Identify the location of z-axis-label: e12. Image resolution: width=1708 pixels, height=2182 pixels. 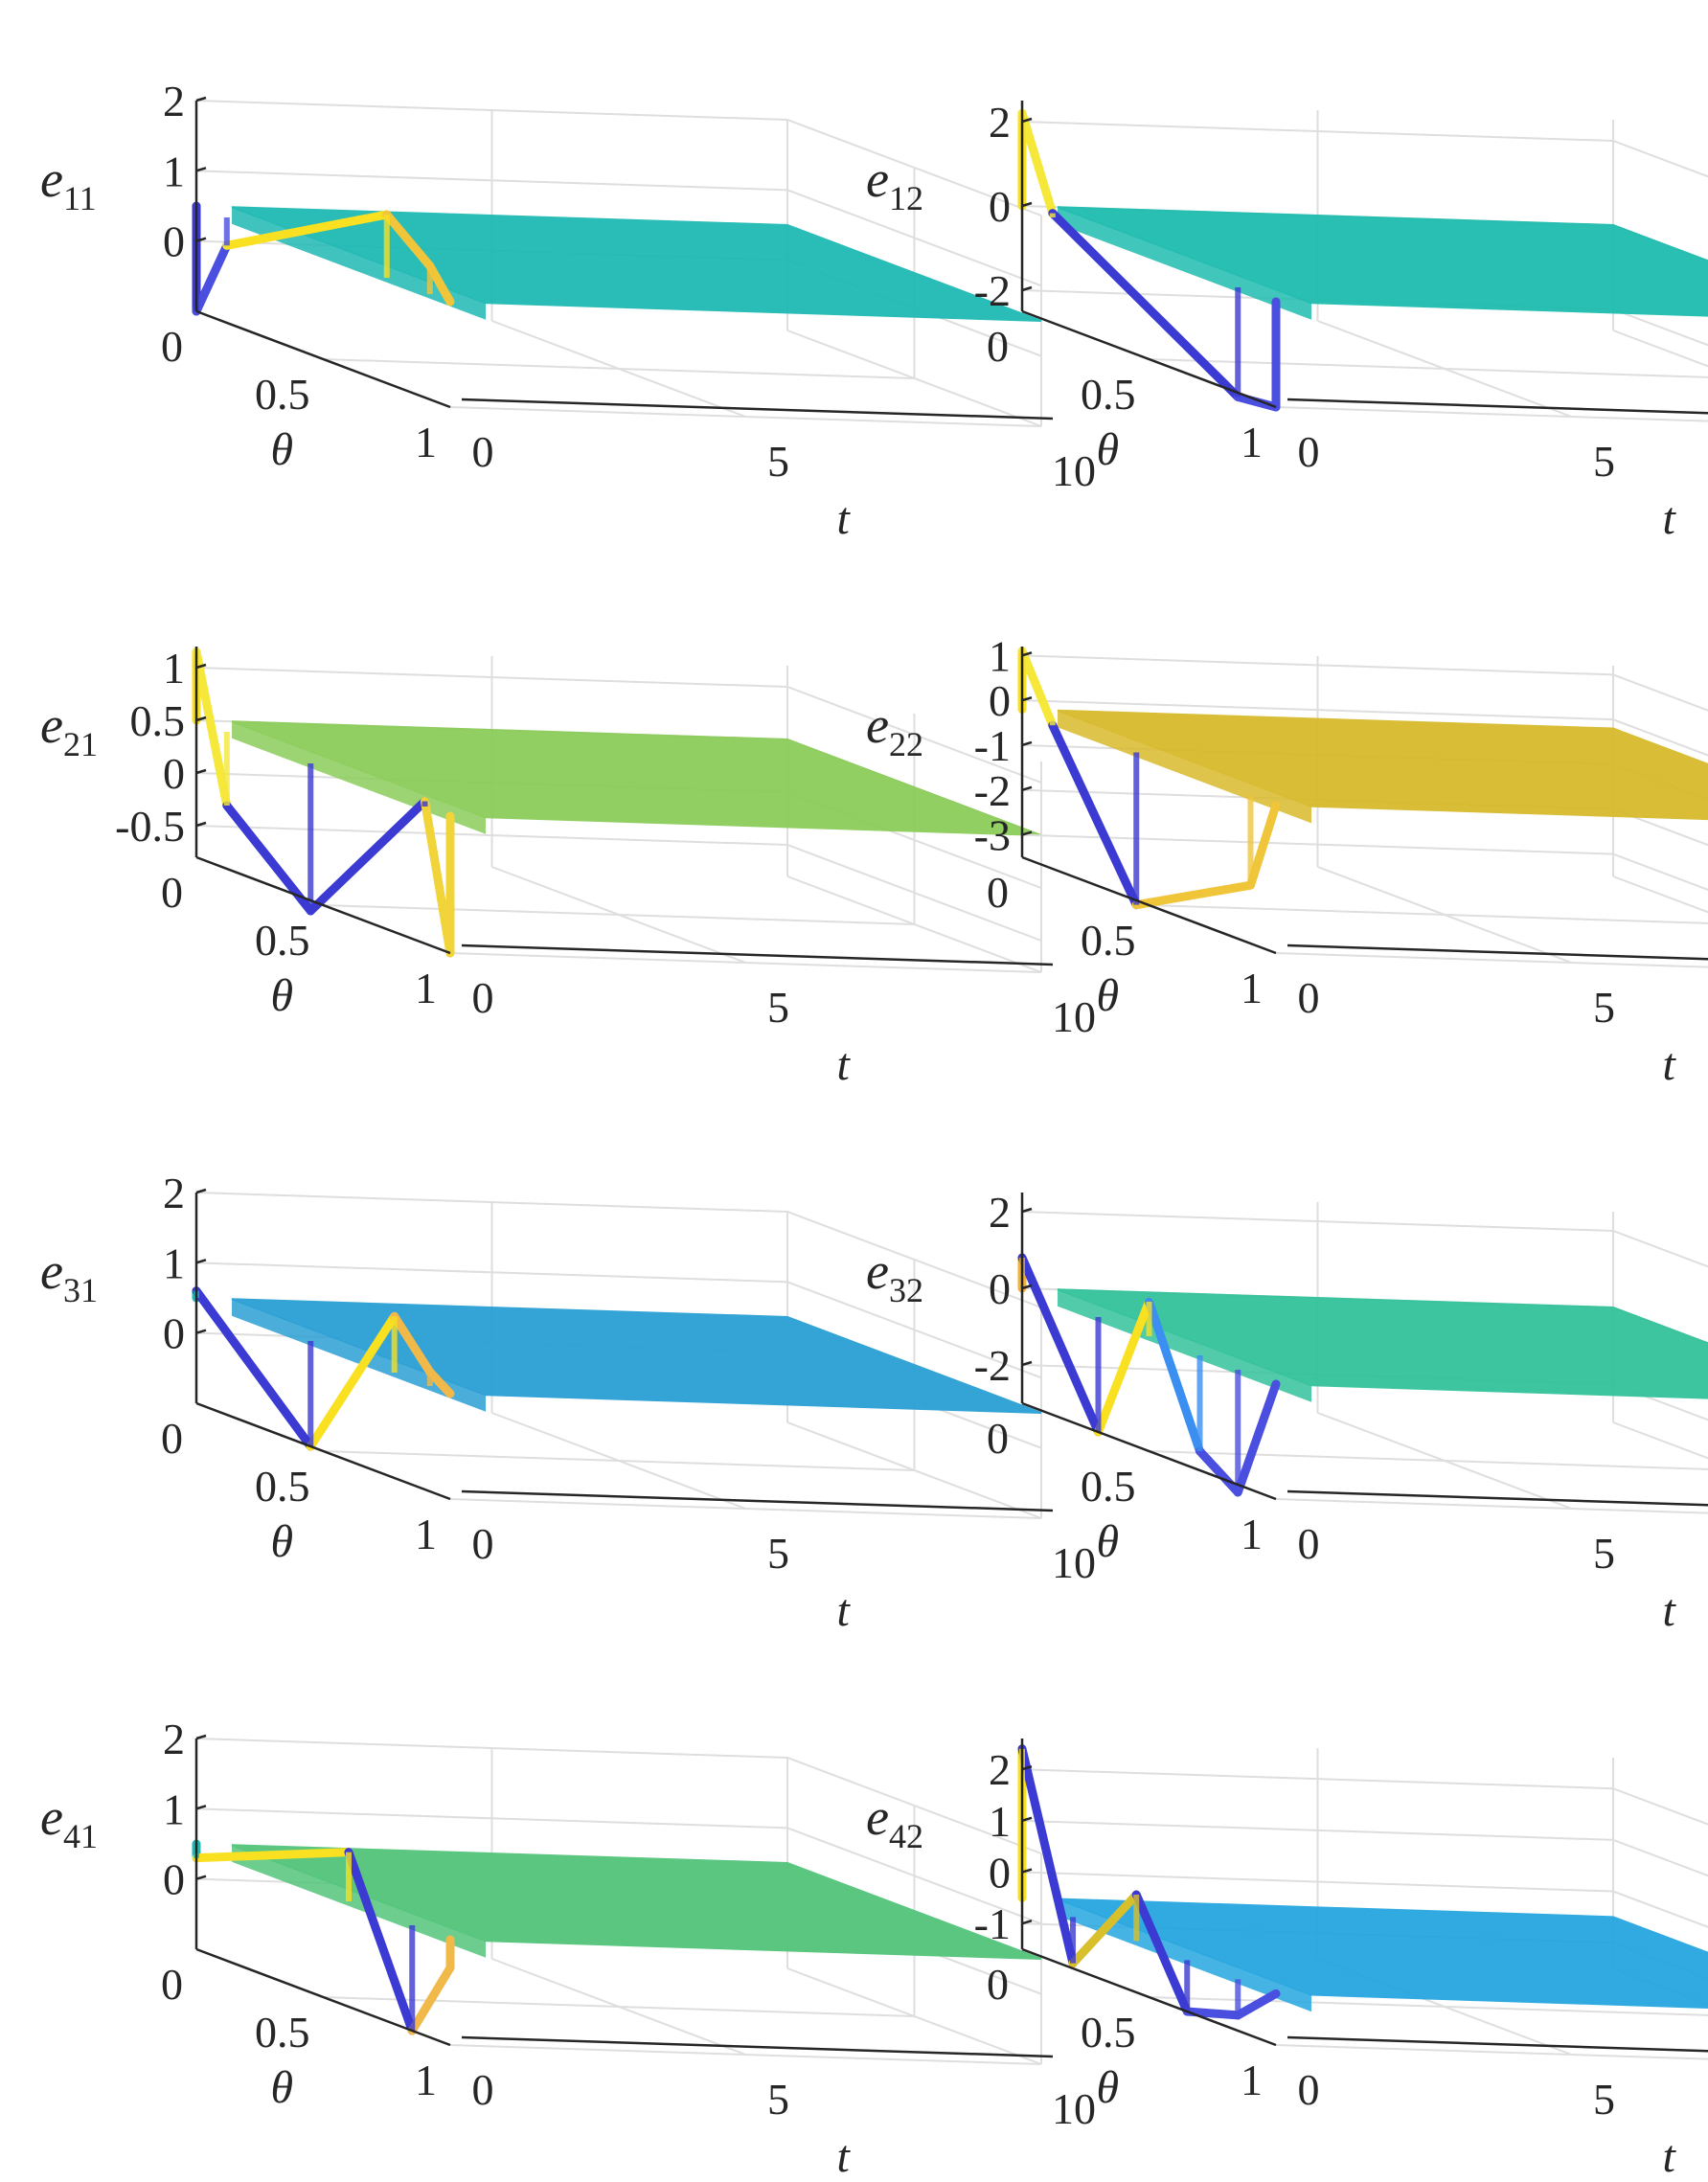
(894, 183).